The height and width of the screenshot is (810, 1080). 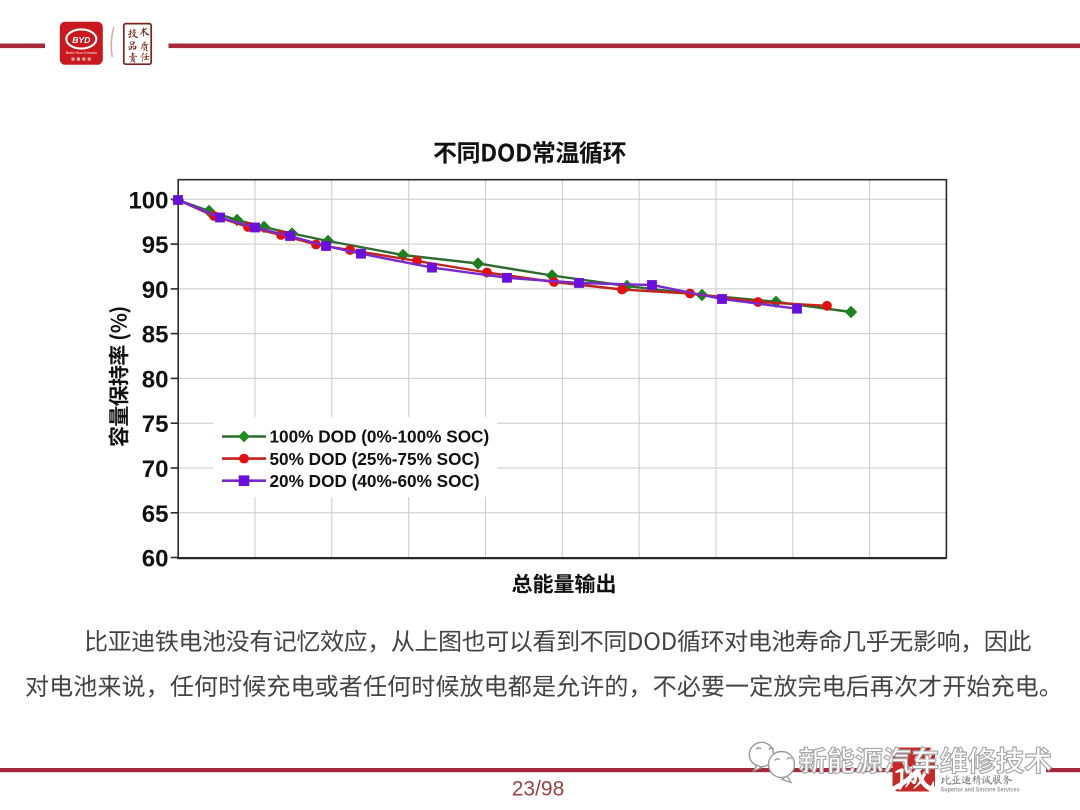 I want to click on svg-text: 70, so click(x=155, y=469).